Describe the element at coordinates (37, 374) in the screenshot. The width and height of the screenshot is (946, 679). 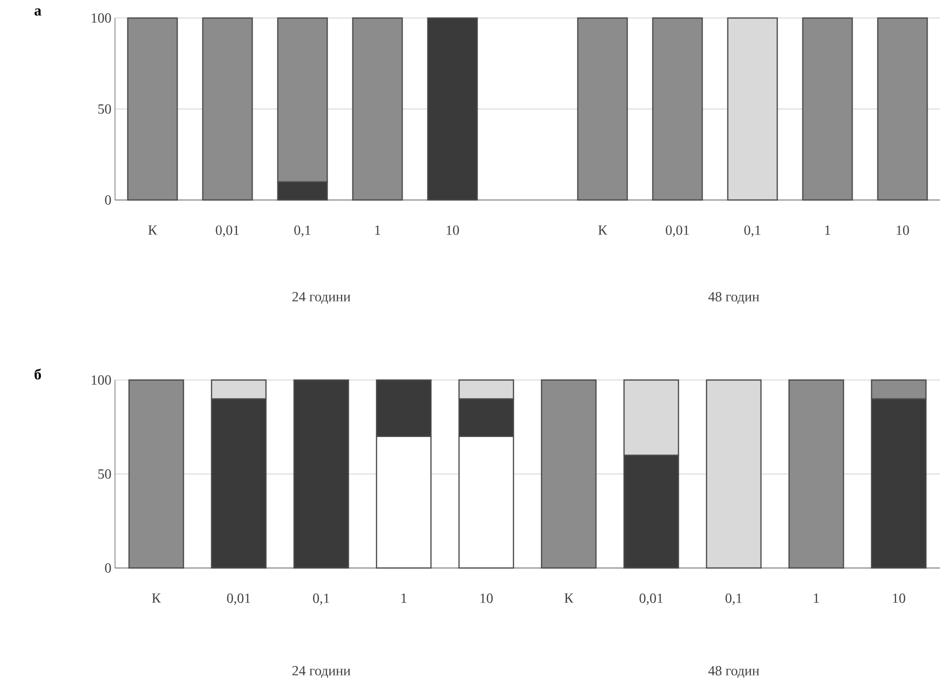
I see `chart-title: б` at that location.